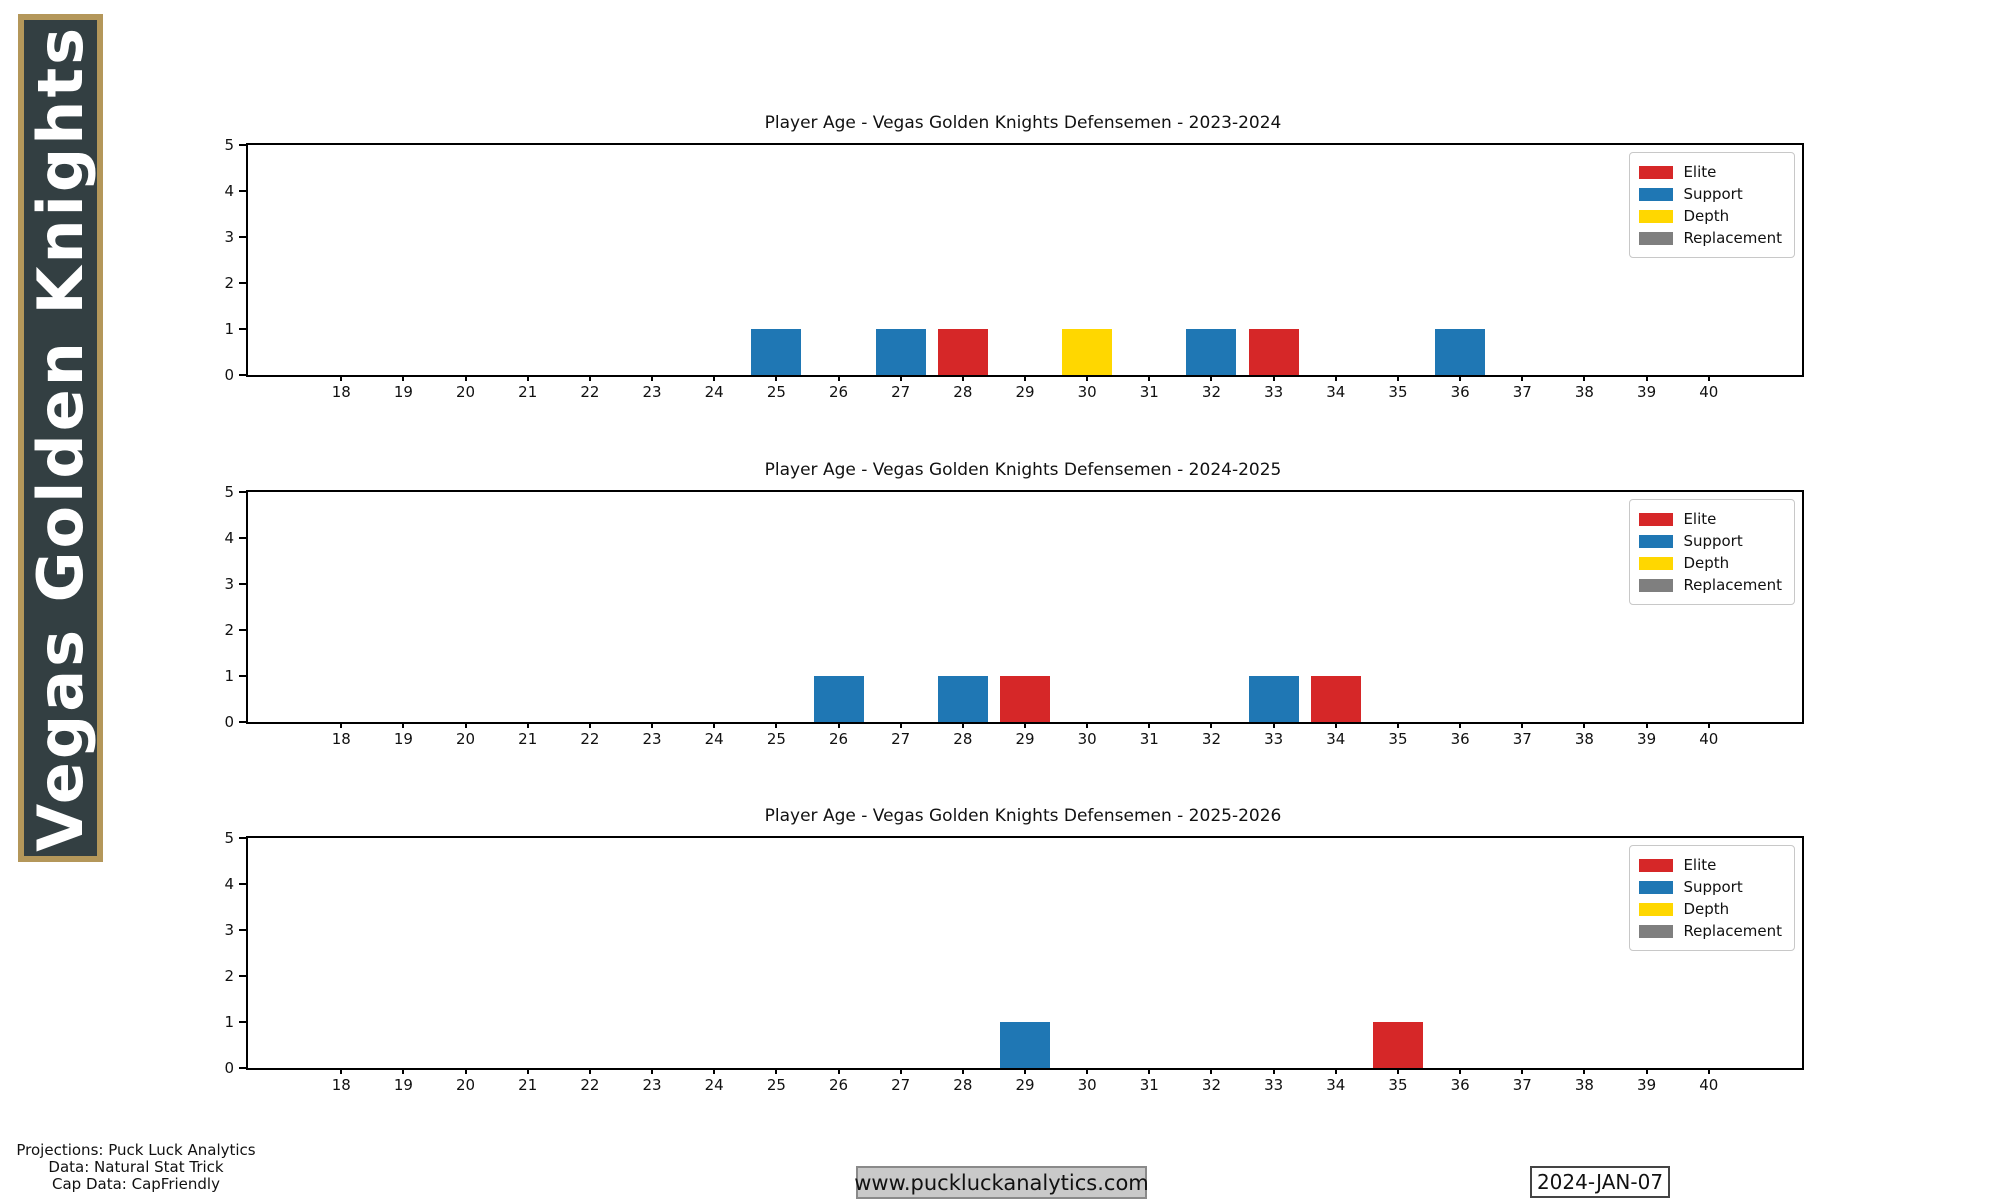 The width and height of the screenshot is (2000, 1200). Describe the element at coordinates (229, 838) in the screenshot. I see `y-tick-label: 5` at that location.